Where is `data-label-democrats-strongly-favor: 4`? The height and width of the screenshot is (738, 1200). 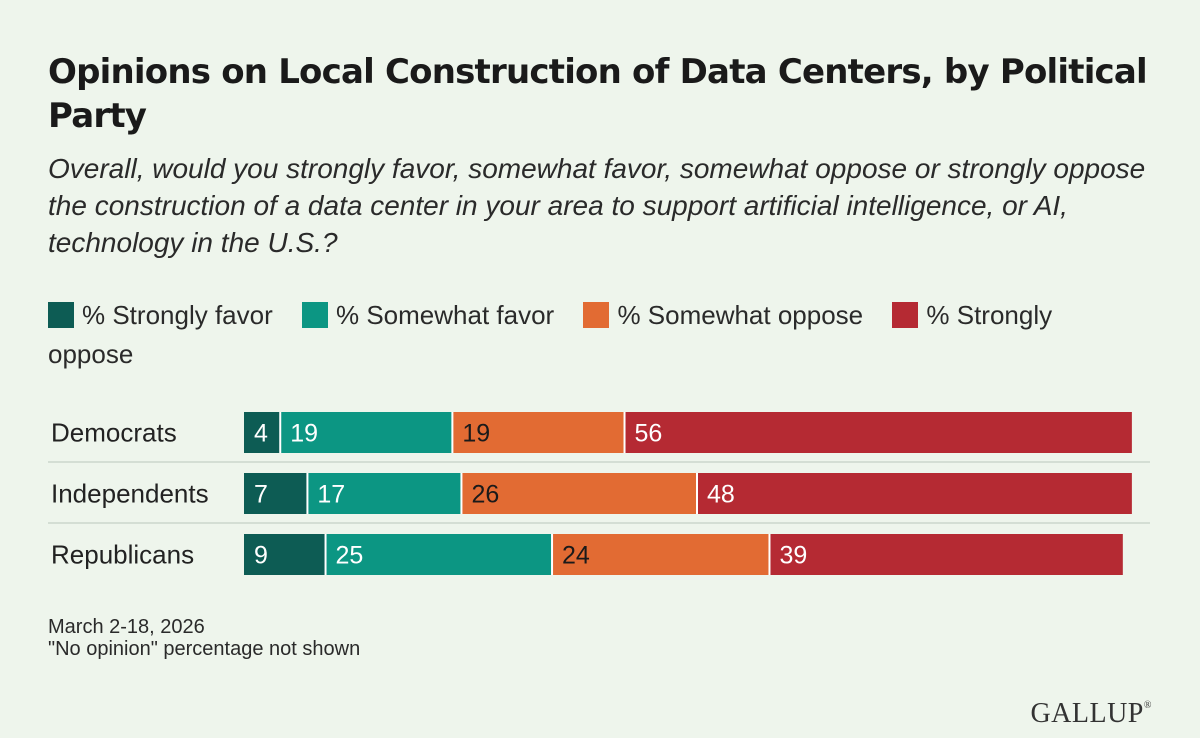 data-label-democrats-strongly-favor: 4 is located at coordinates (261, 434).